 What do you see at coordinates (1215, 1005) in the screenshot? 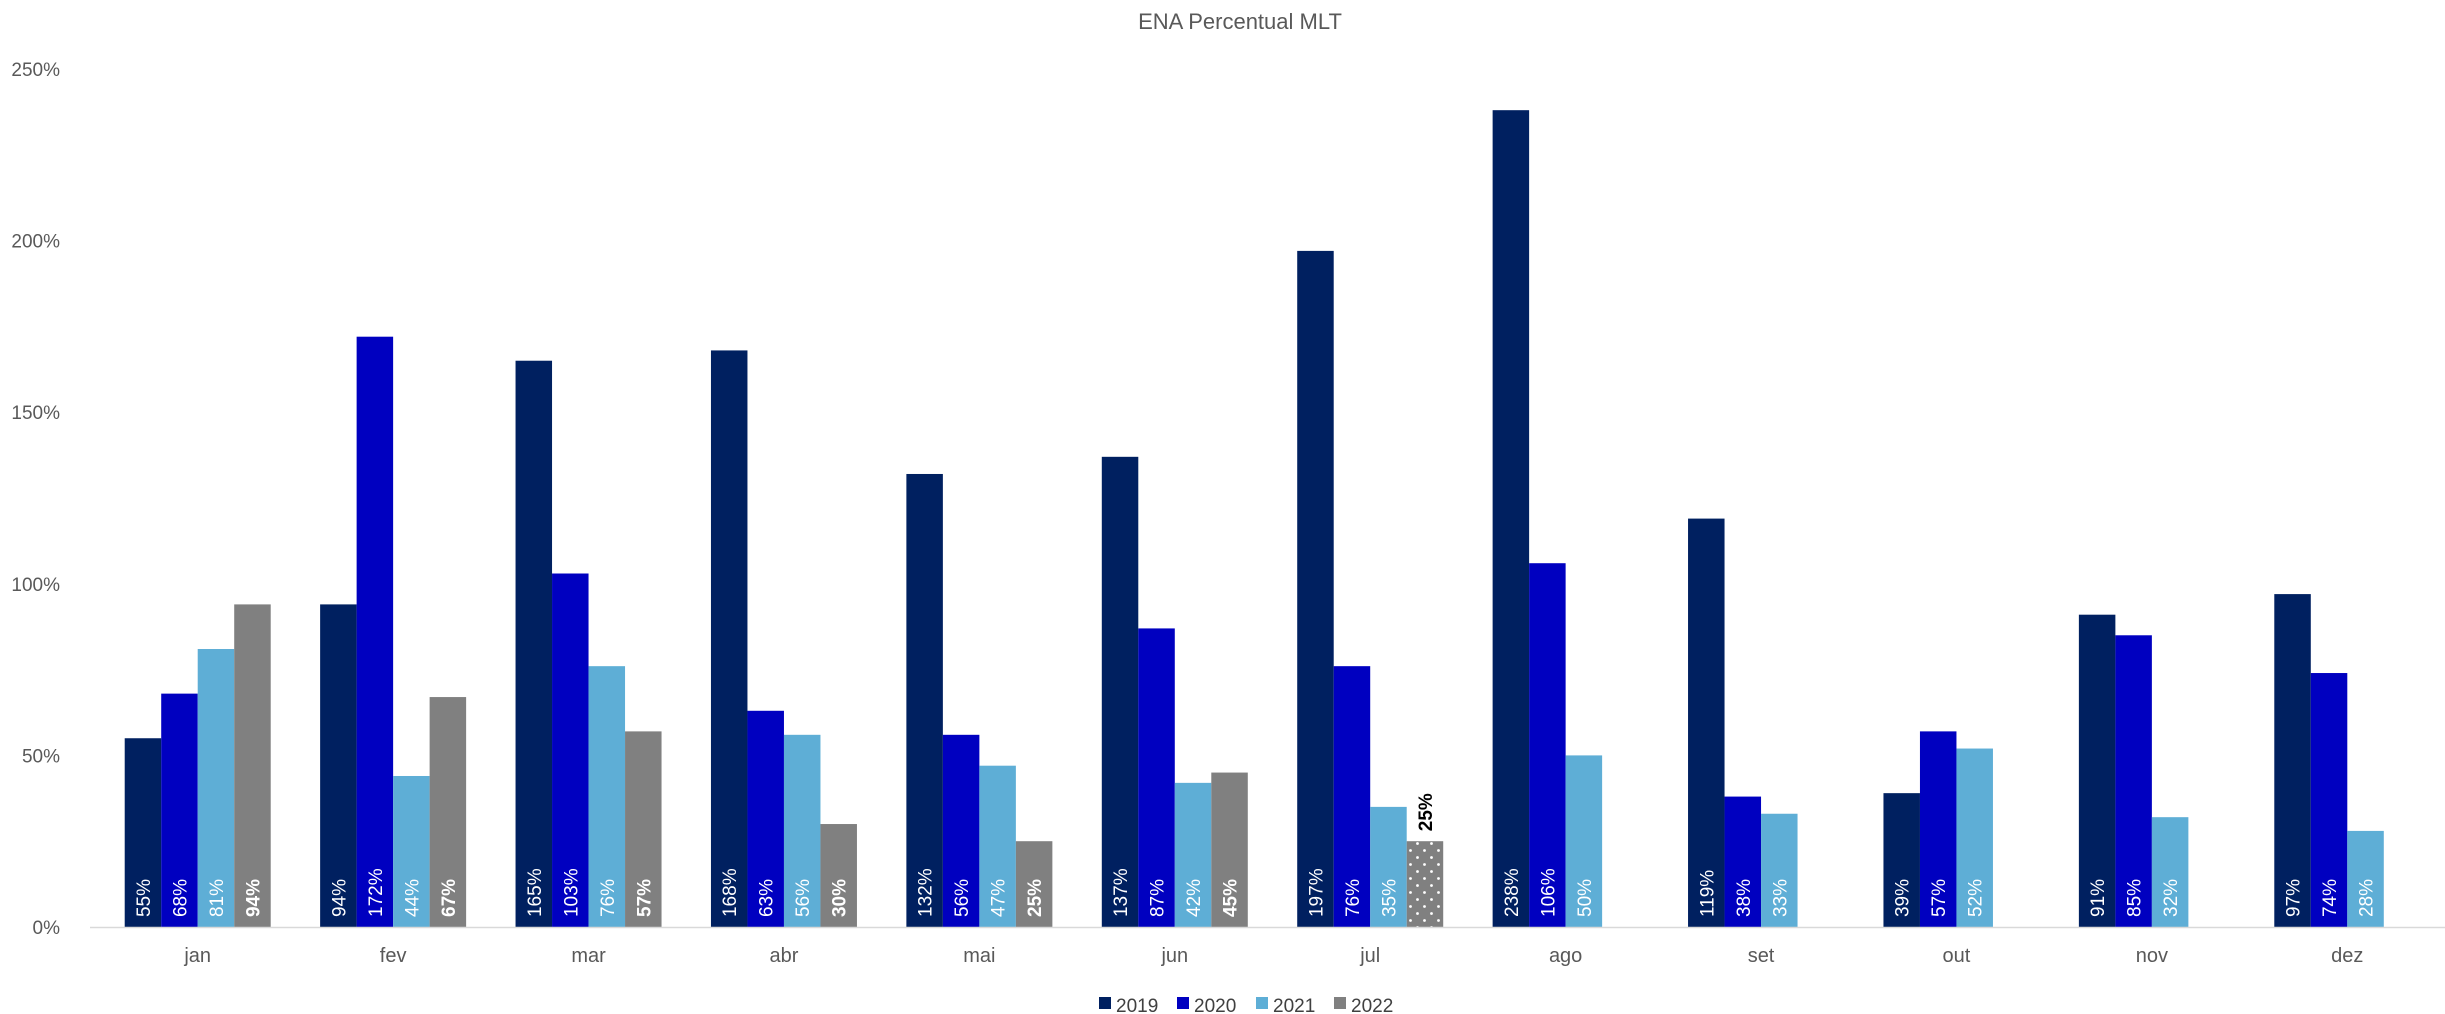
I see `legend-label-2020: 2020` at bounding box center [1215, 1005].